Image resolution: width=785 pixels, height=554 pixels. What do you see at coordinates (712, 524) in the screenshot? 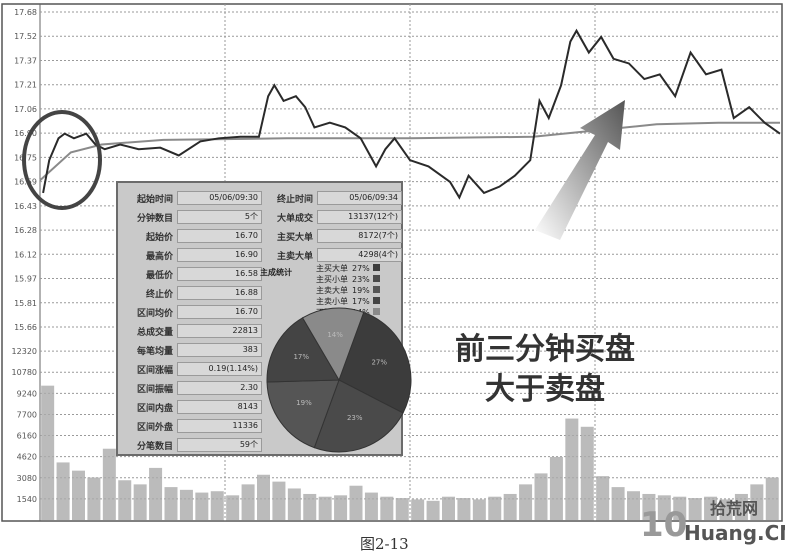
I see `watermark: 10 Huang.CN 拾荒网` at bounding box center [712, 524].